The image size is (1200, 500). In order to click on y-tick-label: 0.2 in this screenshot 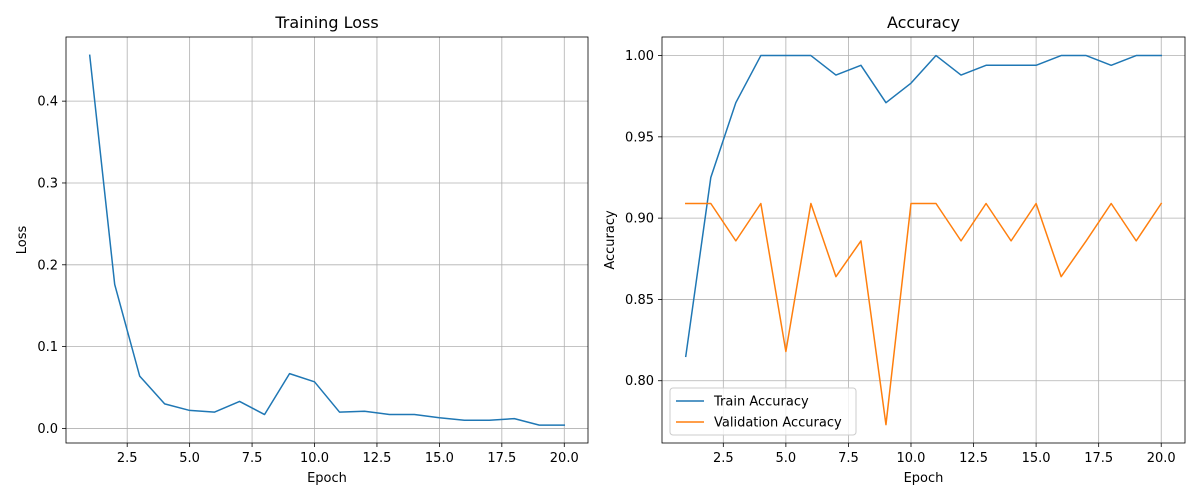, I will do `click(47, 265)`.